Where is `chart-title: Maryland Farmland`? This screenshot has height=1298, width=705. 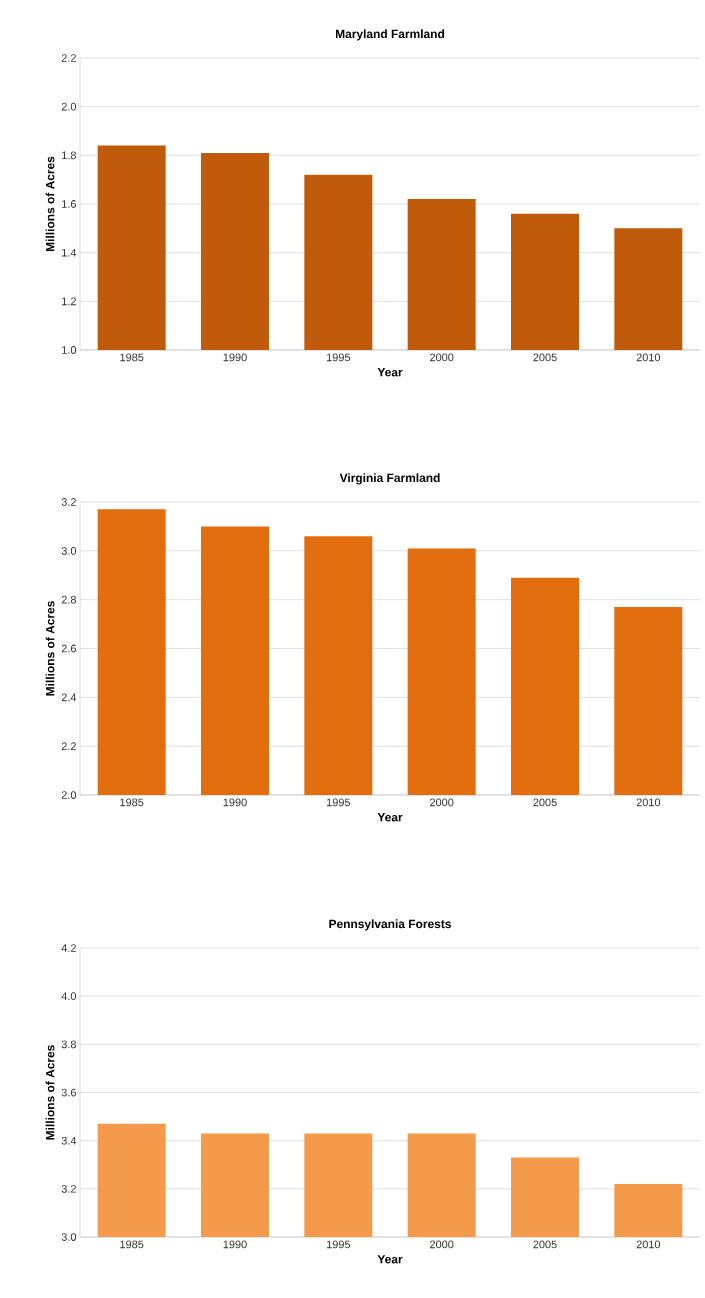
chart-title: Maryland Farmland is located at coordinates (390, 35).